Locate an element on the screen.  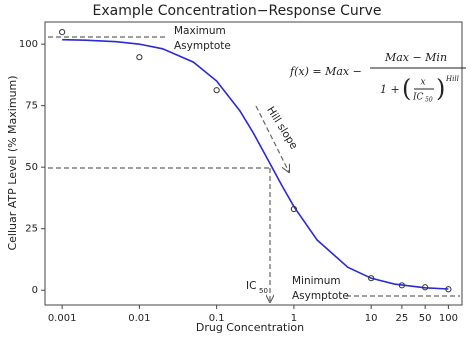
annotation: 50 is located at coordinates (263, 291).